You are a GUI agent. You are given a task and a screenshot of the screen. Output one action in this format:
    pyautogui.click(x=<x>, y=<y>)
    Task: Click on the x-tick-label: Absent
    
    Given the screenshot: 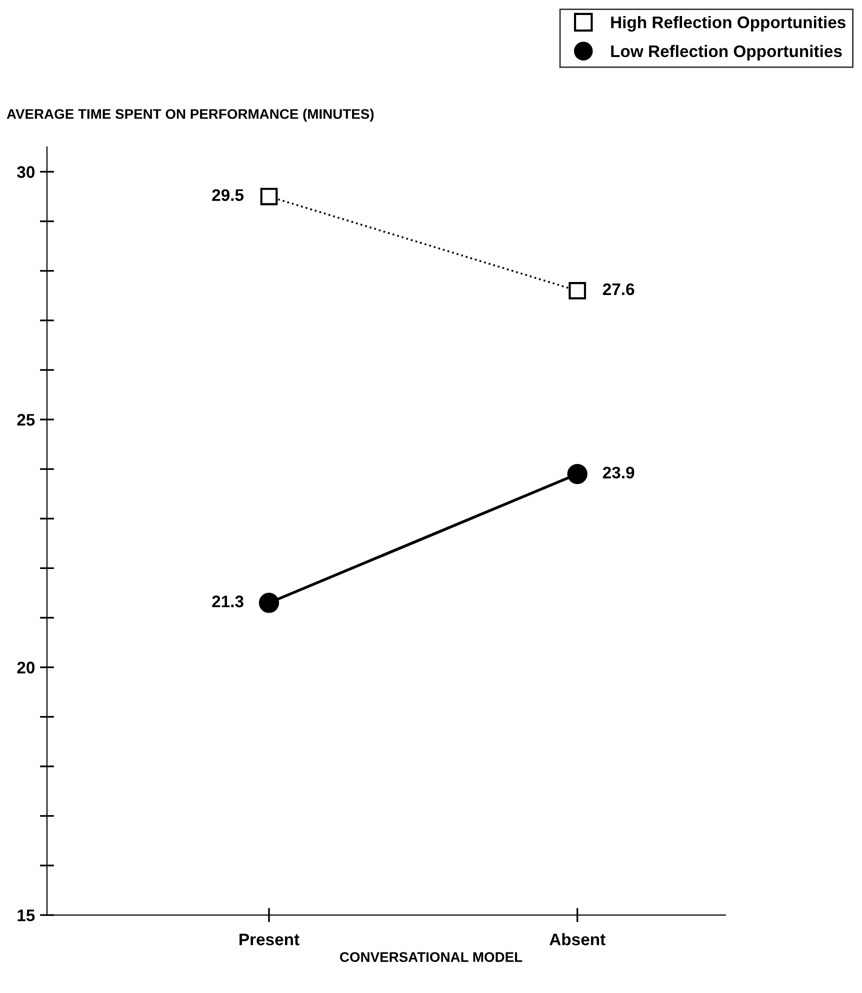 What is the action you would take?
    pyautogui.click(x=578, y=939)
    